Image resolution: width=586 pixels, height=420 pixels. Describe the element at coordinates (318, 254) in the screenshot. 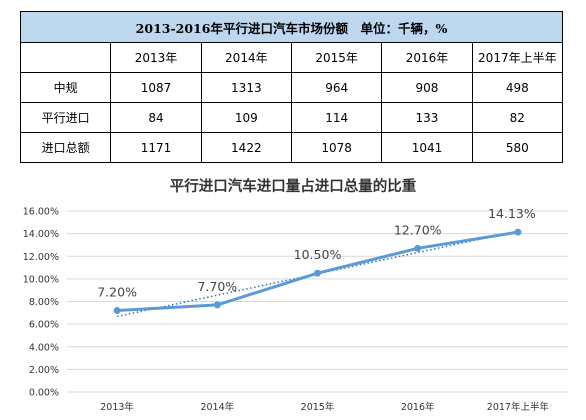

I see `data-label: 10.50%` at that location.